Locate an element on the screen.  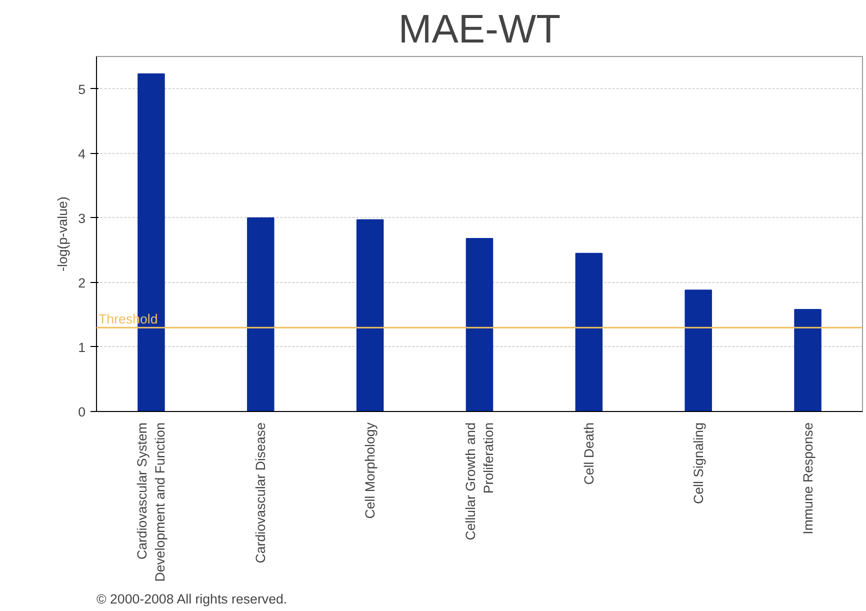
y-tick-label: 3 is located at coordinates (82, 218).